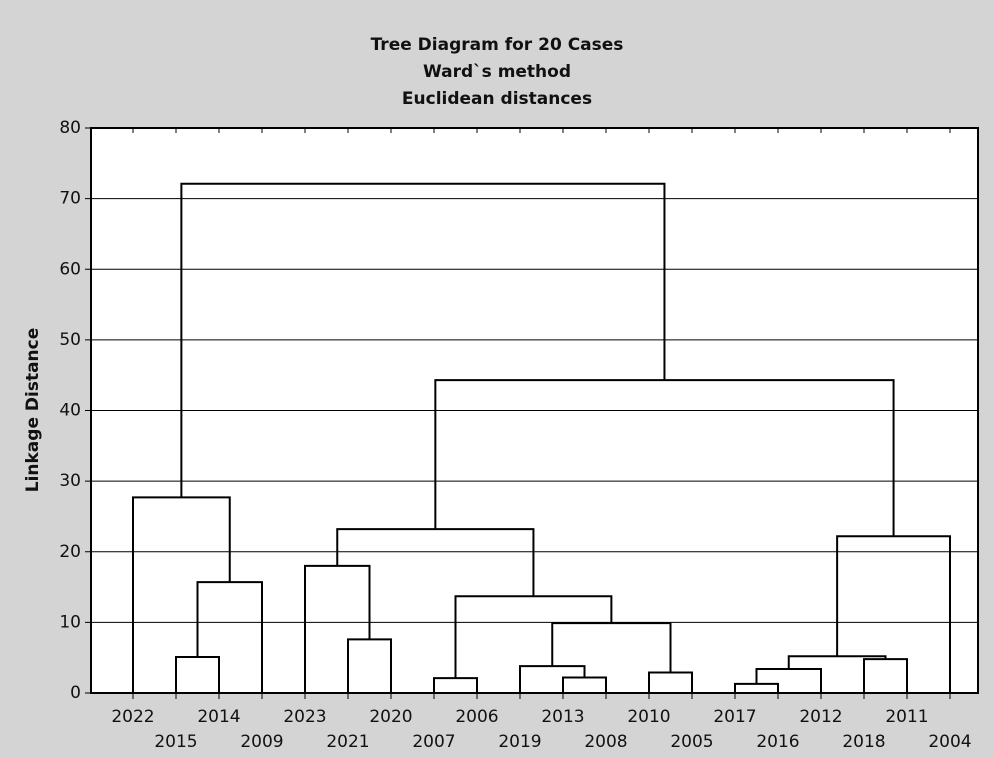  I want to click on x-tick-label: 2014, so click(218, 717).